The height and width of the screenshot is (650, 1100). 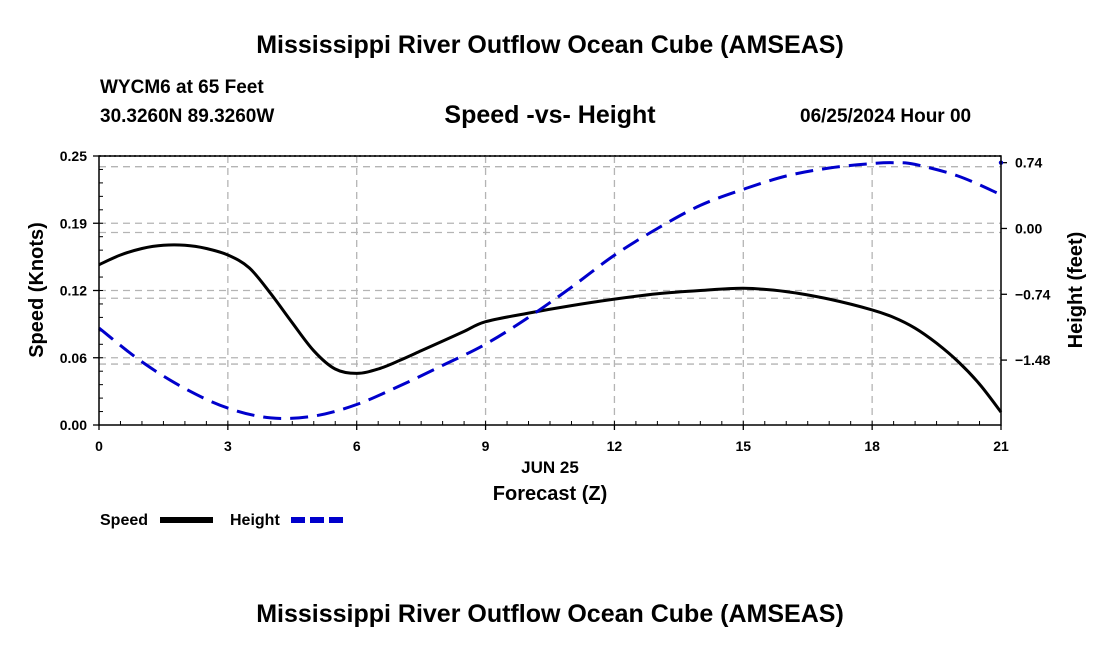 What do you see at coordinates (124, 520) in the screenshot?
I see `legend-speed-label: Speed` at bounding box center [124, 520].